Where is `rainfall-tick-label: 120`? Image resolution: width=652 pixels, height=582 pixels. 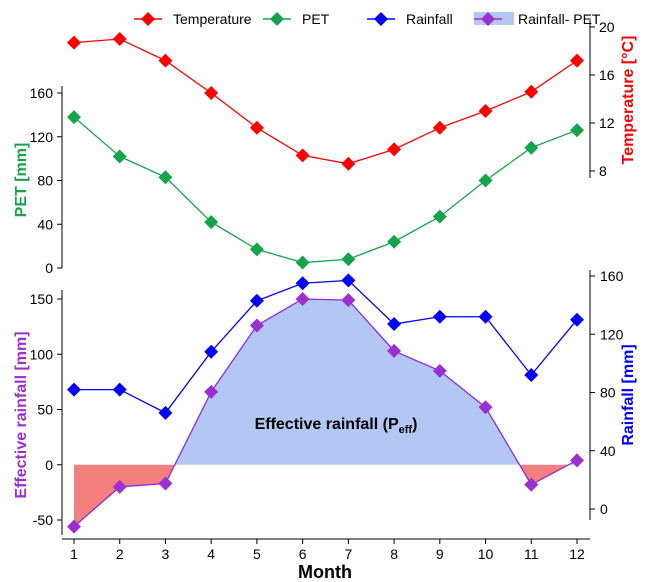
rainfall-tick-label: 120 is located at coordinates (612, 334).